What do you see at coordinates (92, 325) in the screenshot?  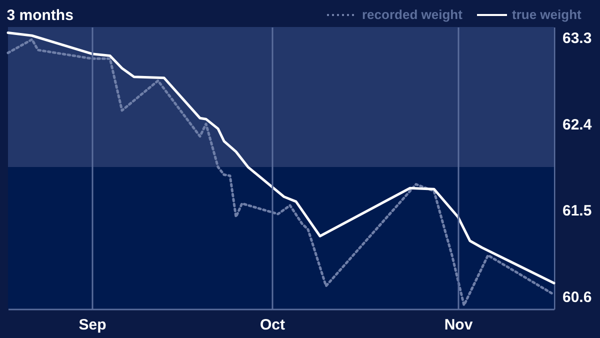 I see `x-tick-label: Sep` at bounding box center [92, 325].